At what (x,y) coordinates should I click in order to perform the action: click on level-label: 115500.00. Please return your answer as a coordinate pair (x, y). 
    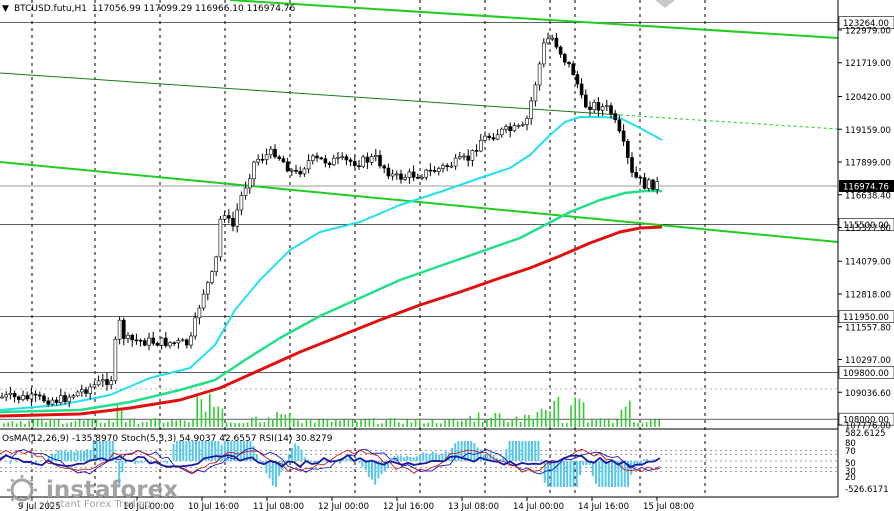
    Looking at the image, I should click on (866, 226).